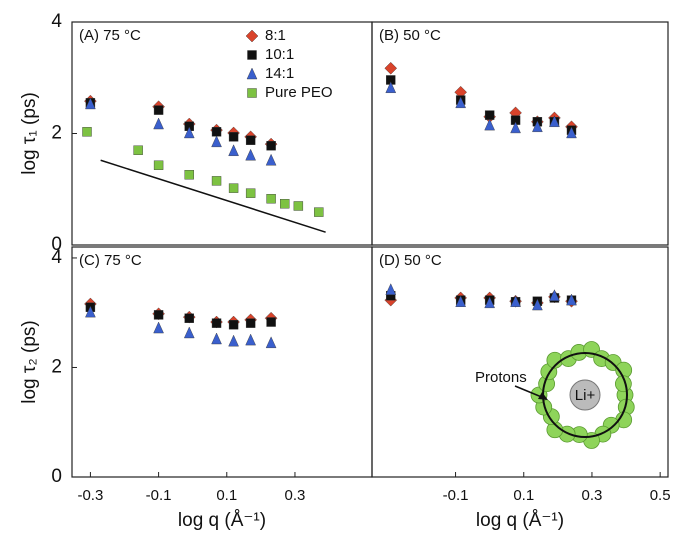 Image resolution: width=679 pixels, height=535 pixels. What do you see at coordinates (213, 196) in the screenshot?
I see `reference-line` at bounding box center [213, 196].